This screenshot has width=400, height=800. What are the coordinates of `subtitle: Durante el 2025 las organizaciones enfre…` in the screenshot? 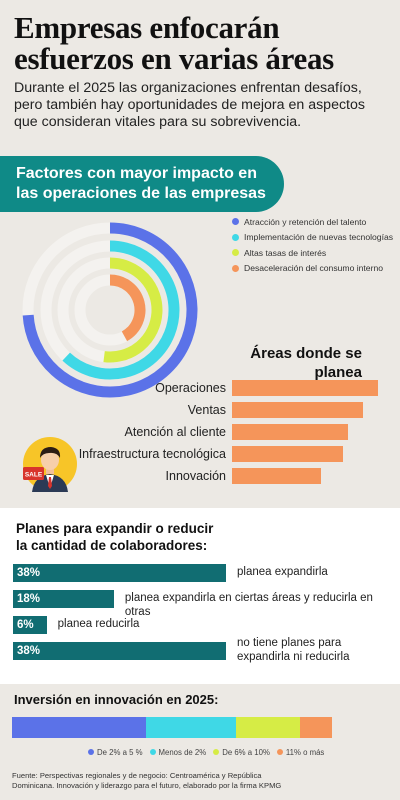 It's located at (200, 105).